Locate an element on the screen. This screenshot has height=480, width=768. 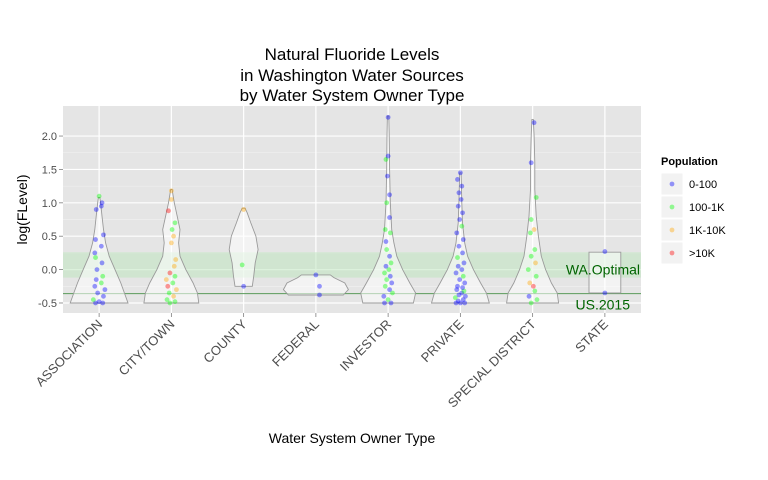
violin-state is located at coordinates (605, 272).